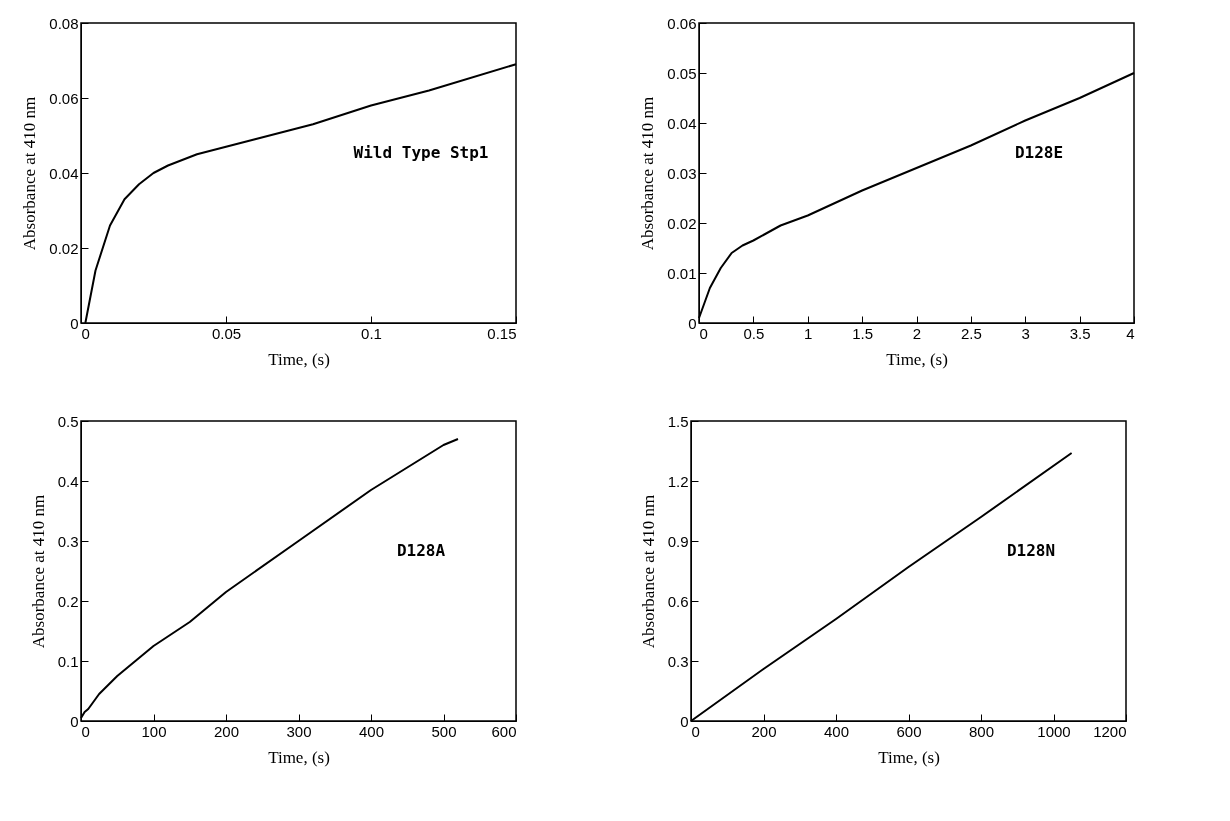 This screenshot has height=821, width=1230. What do you see at coordinates (682, 73) in the screenshot?
I see `y-tick-label: 0.05` at bounding box center [682, 73].